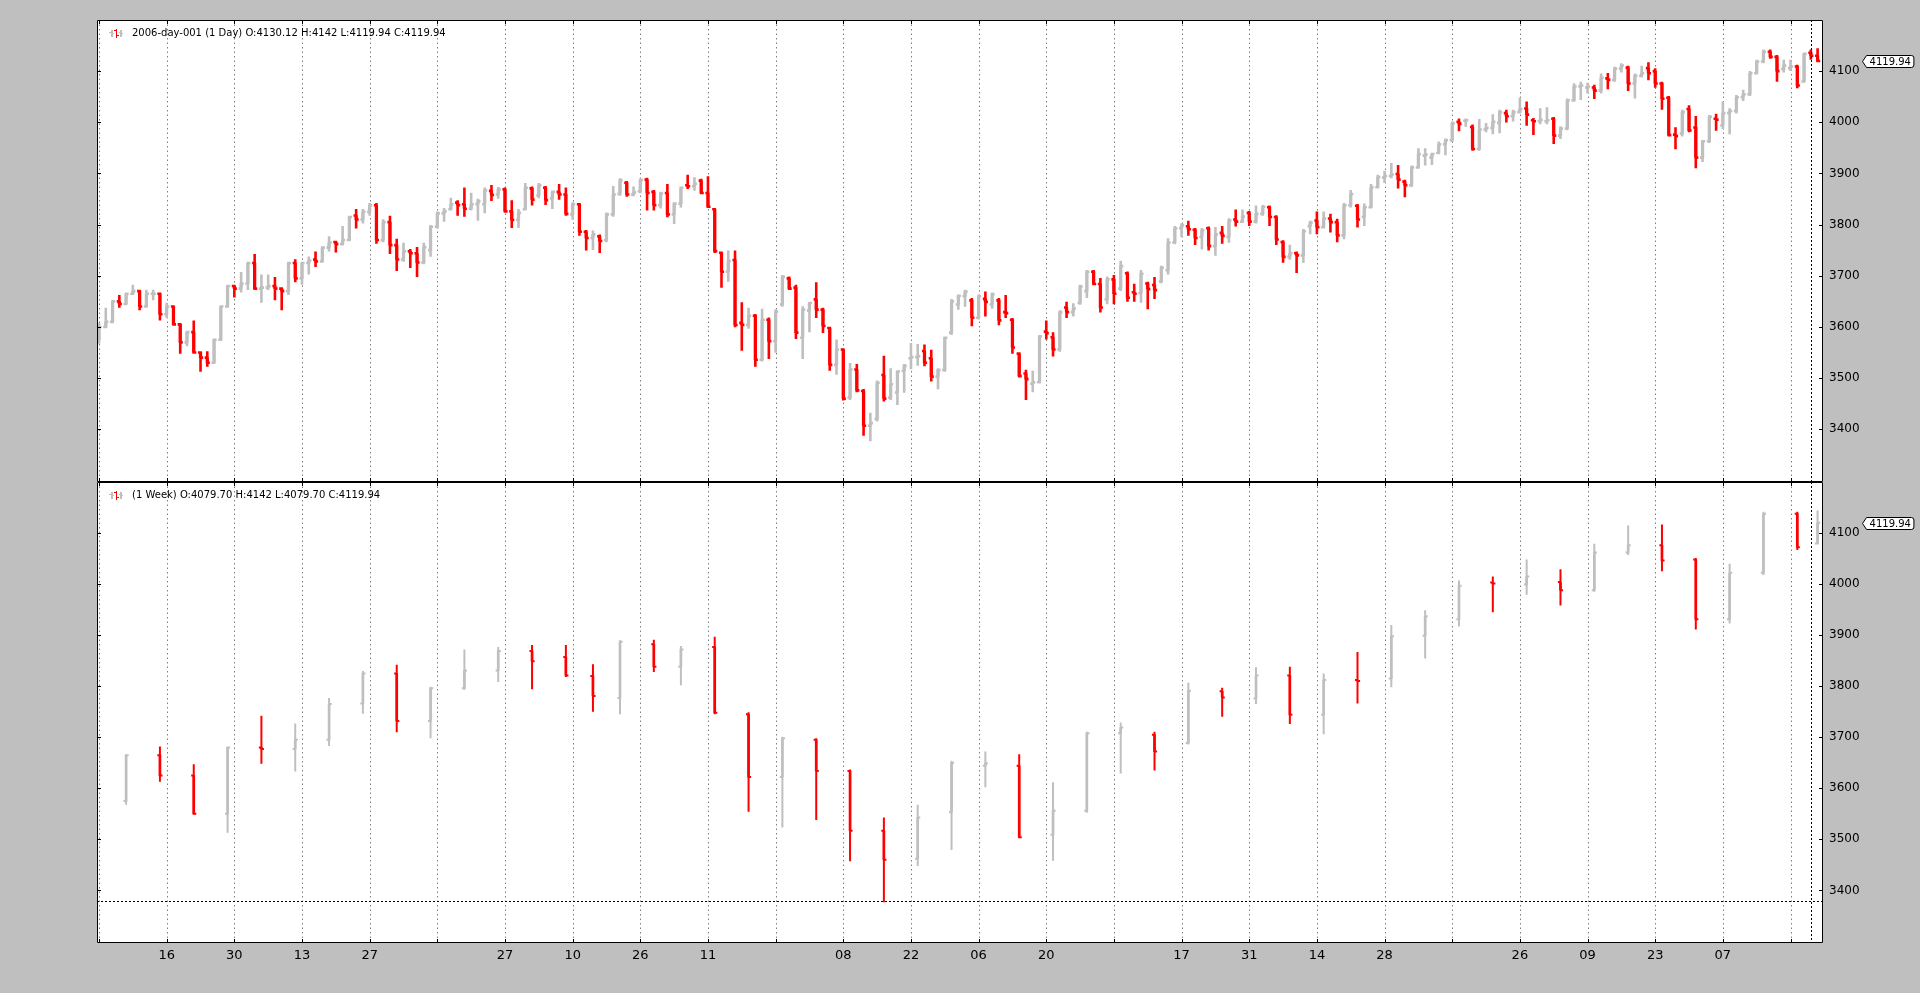 The width and height of the screenshot is (1920, 993). Describe the element at coordinates (166, 955) in the screenshot. I see `x-tick-label: 16` at that location.